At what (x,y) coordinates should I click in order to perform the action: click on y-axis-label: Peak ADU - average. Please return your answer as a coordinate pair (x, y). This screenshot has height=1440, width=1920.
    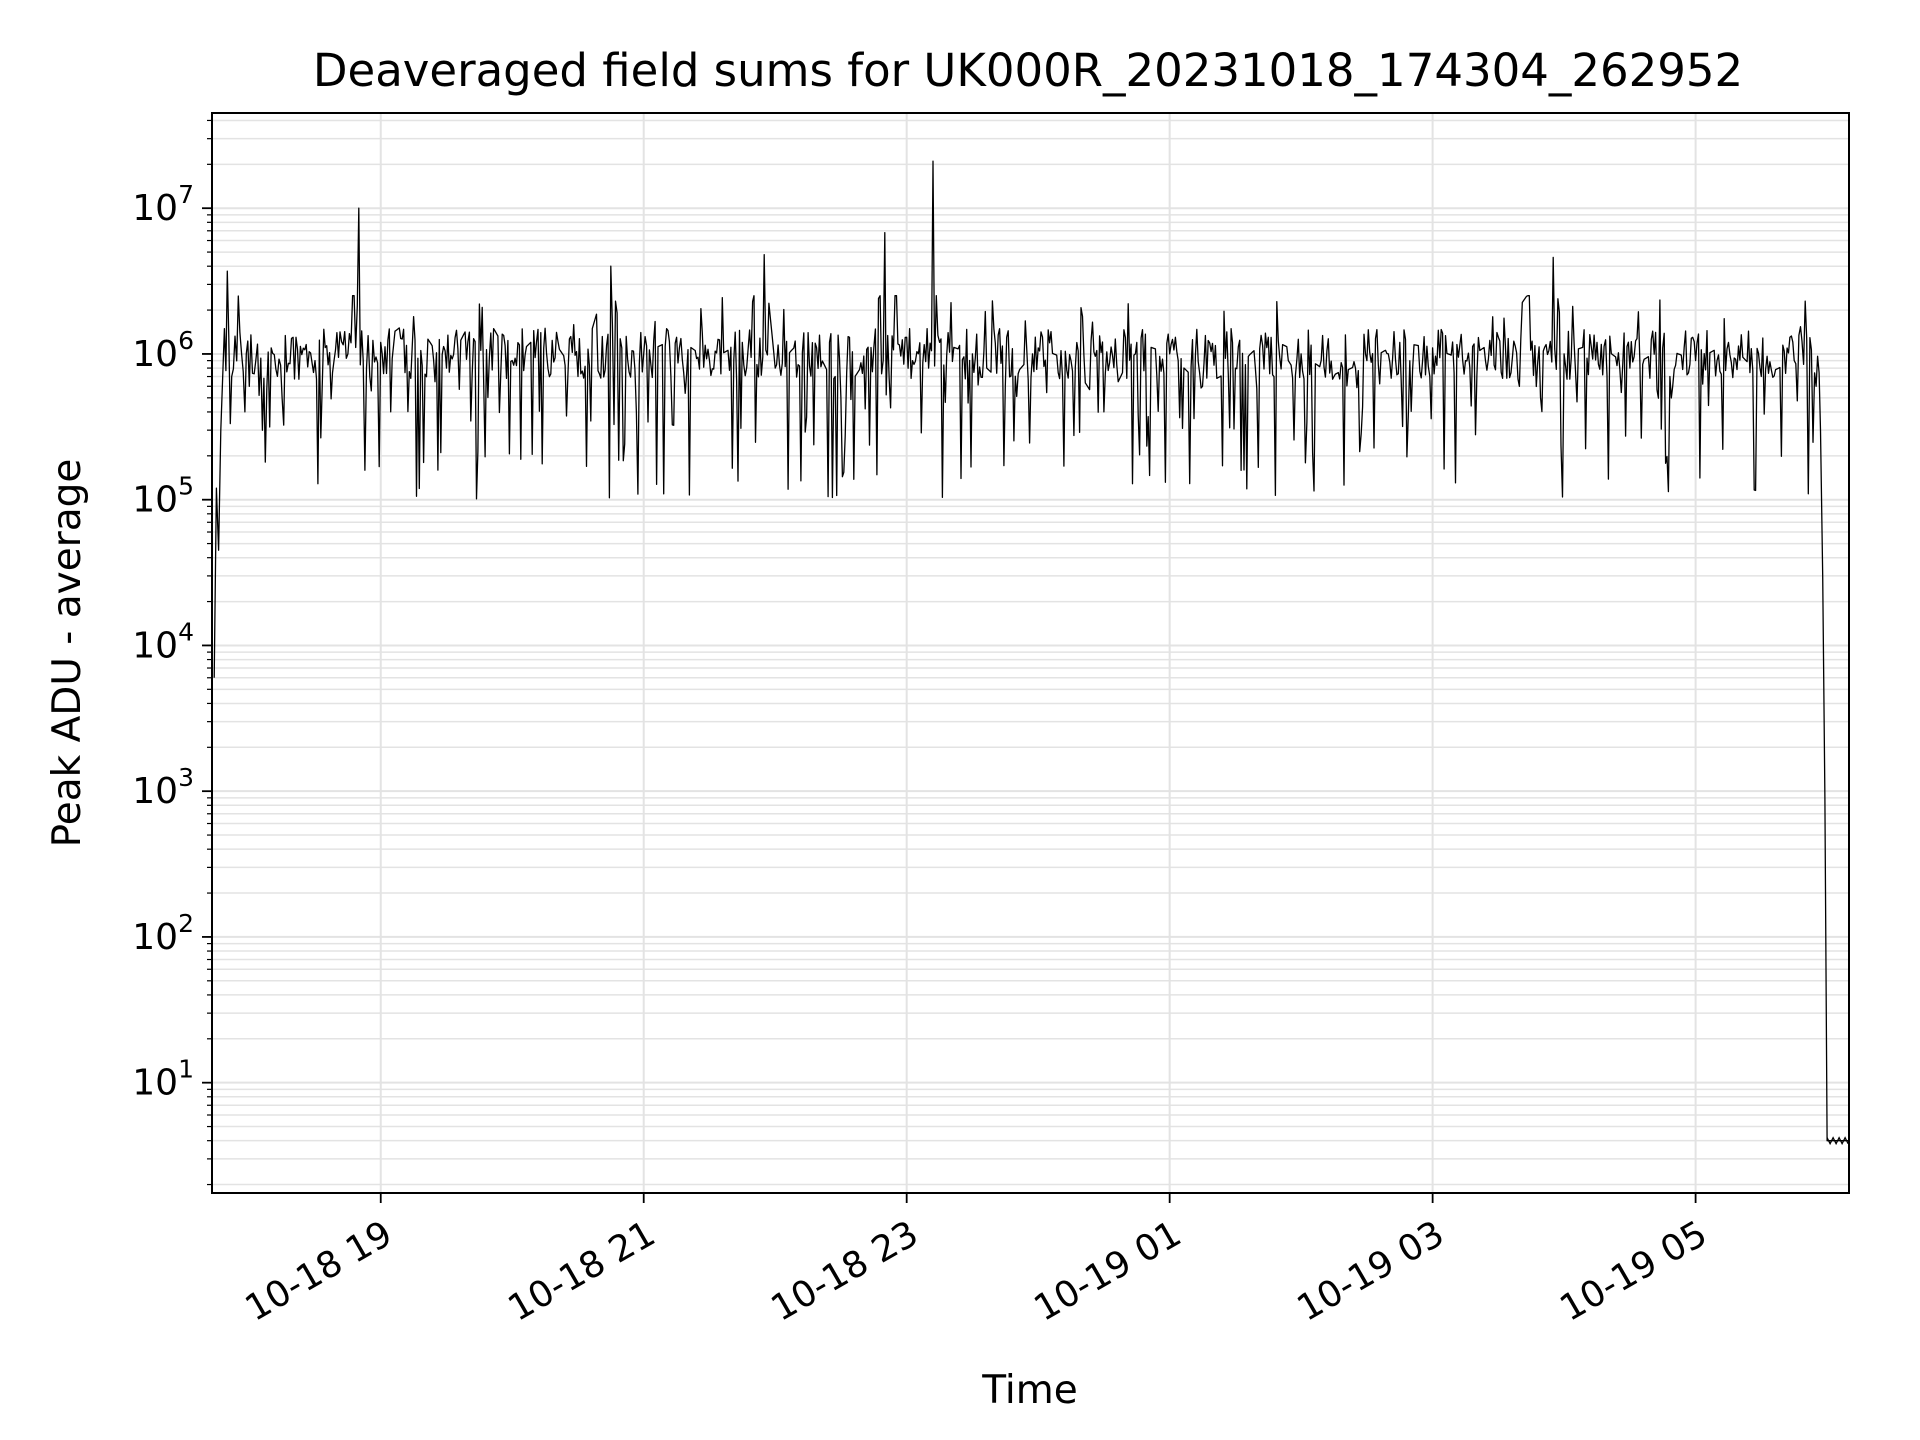
    Looking at the image, I should click on (67, 653).